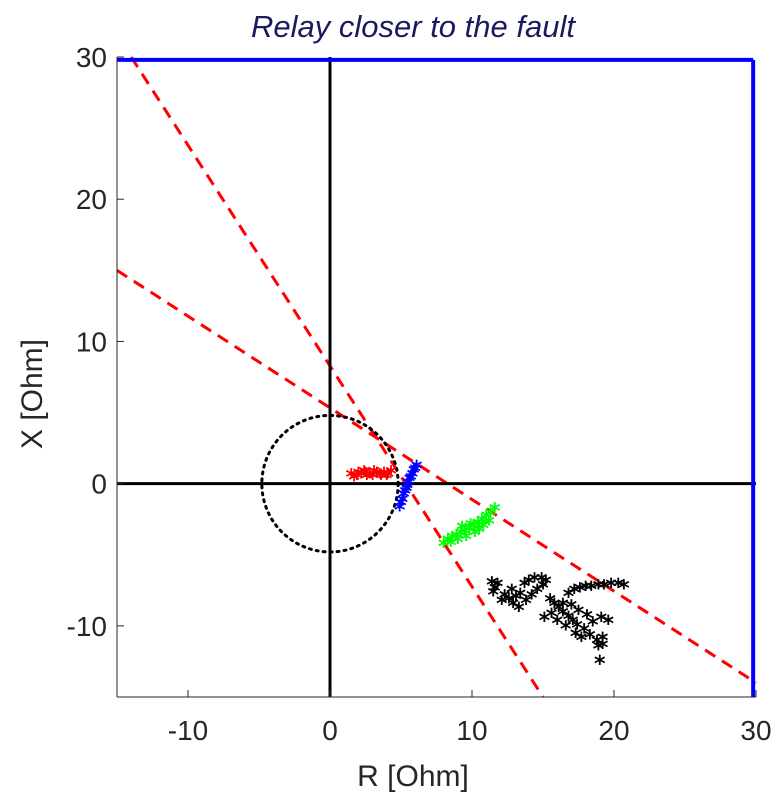  Describe the element at coordinates (613, 730) in the screenshot. I see `x-tick-label: 20` at that location.